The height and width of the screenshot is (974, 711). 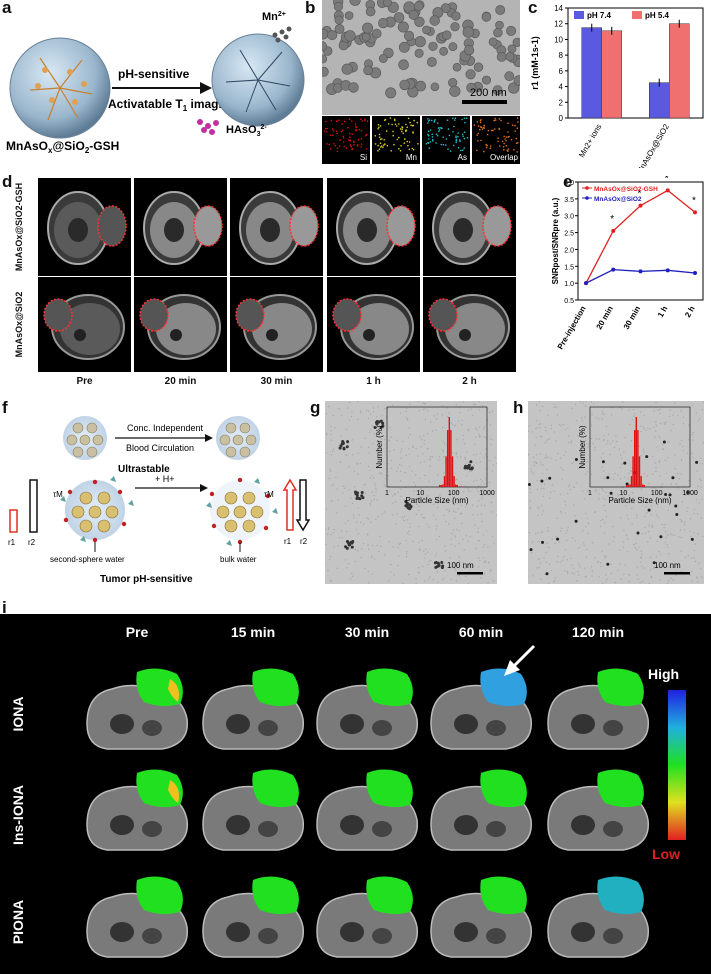 What do you see at coordinates (657, 493) in the screenshot?
I see `hist-xtick: 100` at bounding box center [657, 493].